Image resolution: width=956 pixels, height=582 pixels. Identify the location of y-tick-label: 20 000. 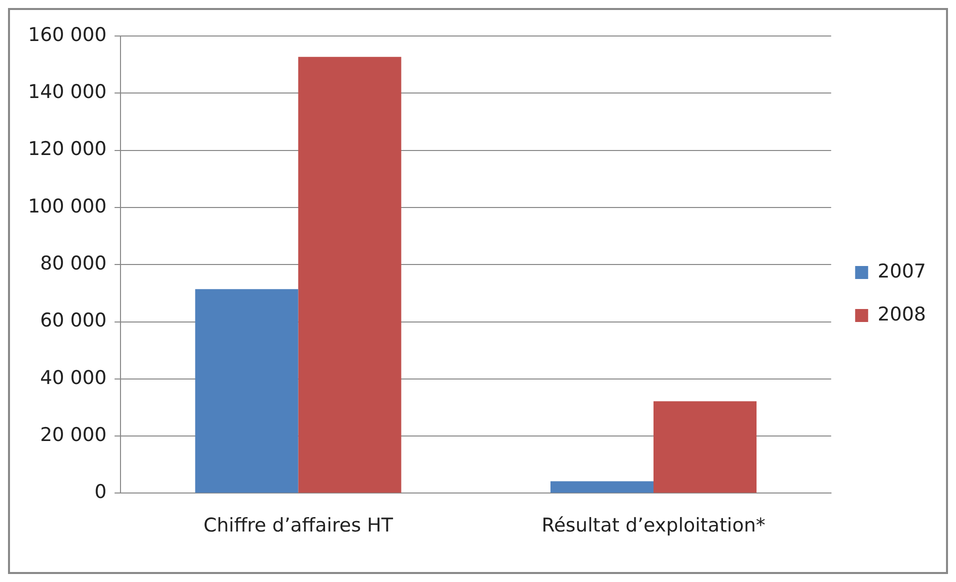
(73, 435).